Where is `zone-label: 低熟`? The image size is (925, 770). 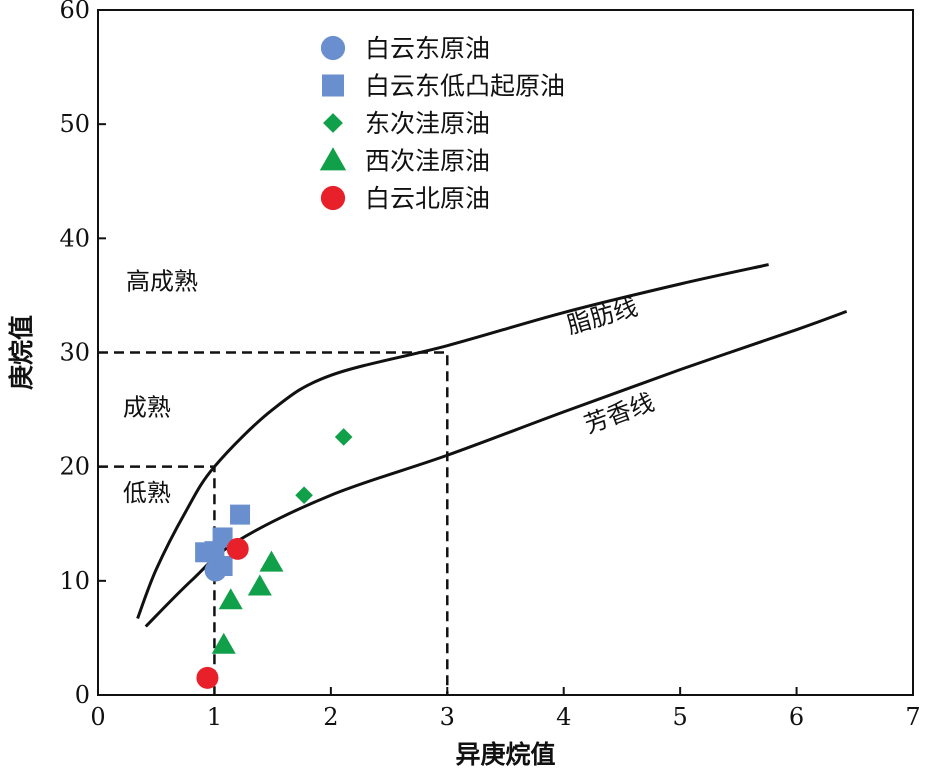
zone-label: 低熟 is located at coordinates (147, 493).